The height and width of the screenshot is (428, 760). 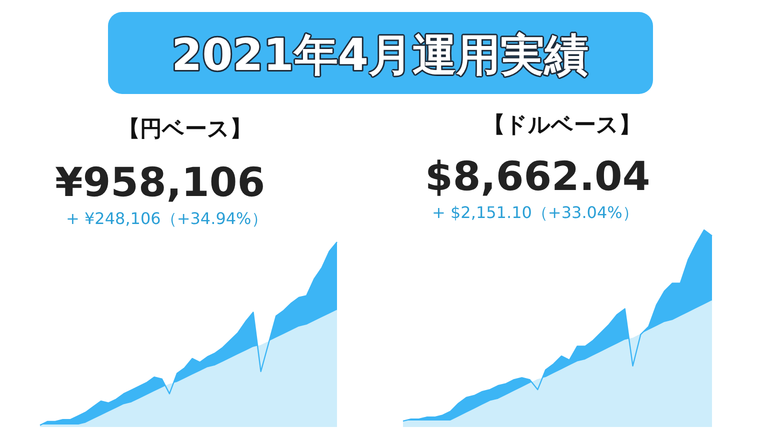 I want to click on chart-title: 【円ベース】, so click(x=185, y=129).